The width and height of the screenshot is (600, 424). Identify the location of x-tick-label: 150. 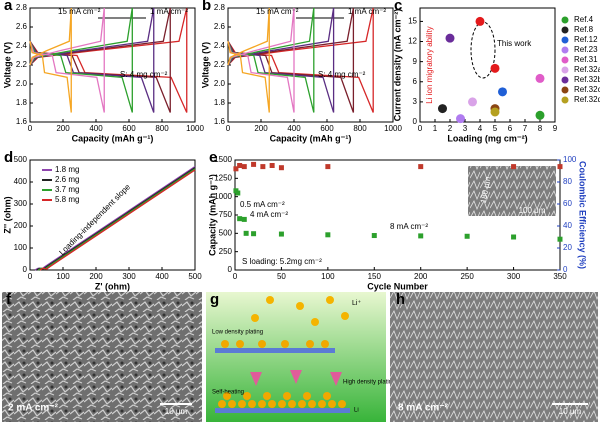
(375, 276).